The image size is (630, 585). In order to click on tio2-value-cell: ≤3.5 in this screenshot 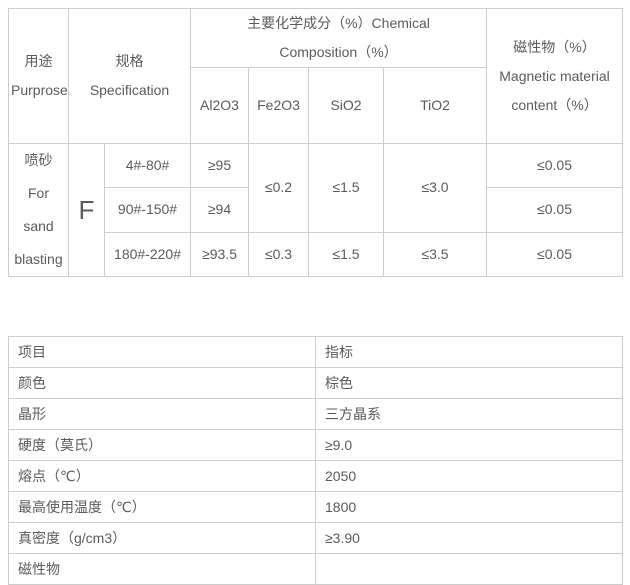, I will do `click(435, 254)`.